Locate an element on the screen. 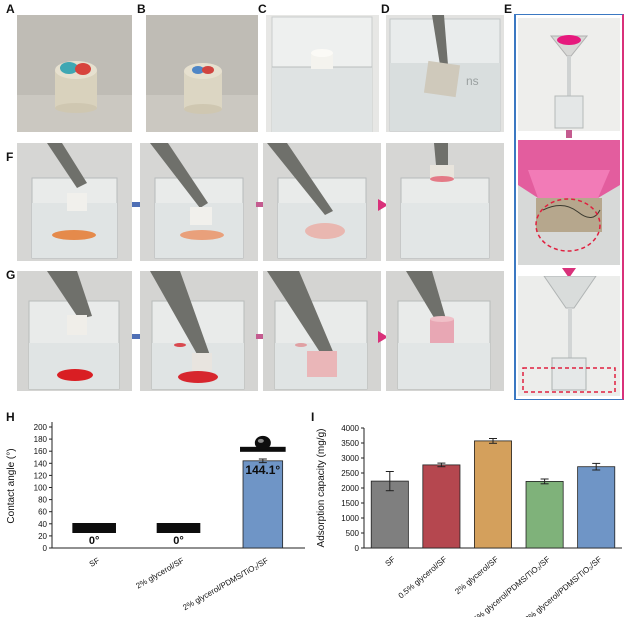 This screenshot has width=628, height=617. value-label-2: 0° is located at coordinates (178, 541).